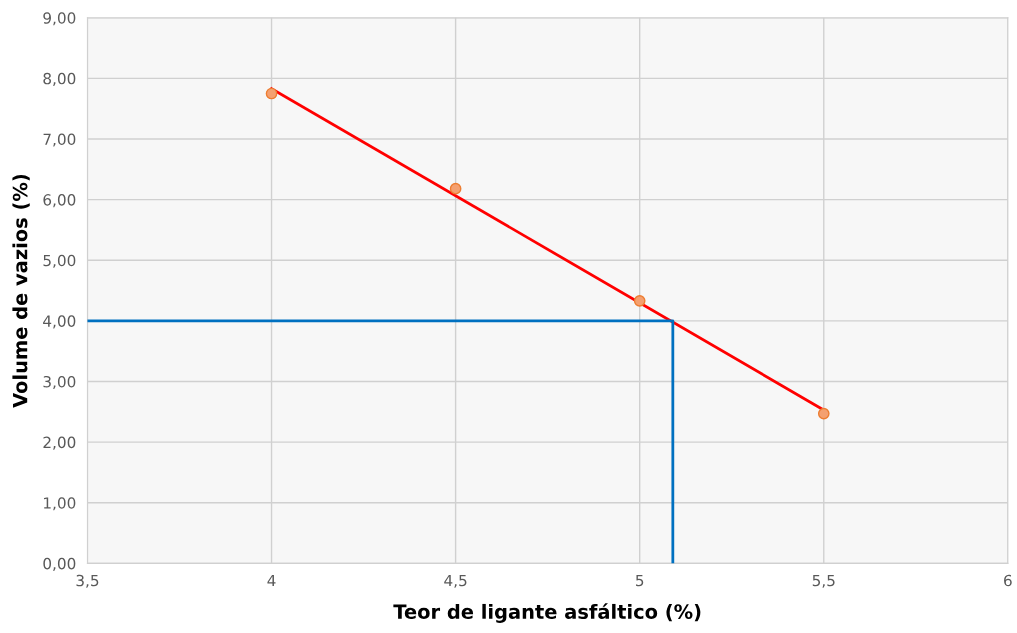 This screenshot has width=1017, height=633. What do you see at coordinates (87, 581) in the screenshot?
I see `x-tick-label: 3,5` at bounding box center [87, 581].